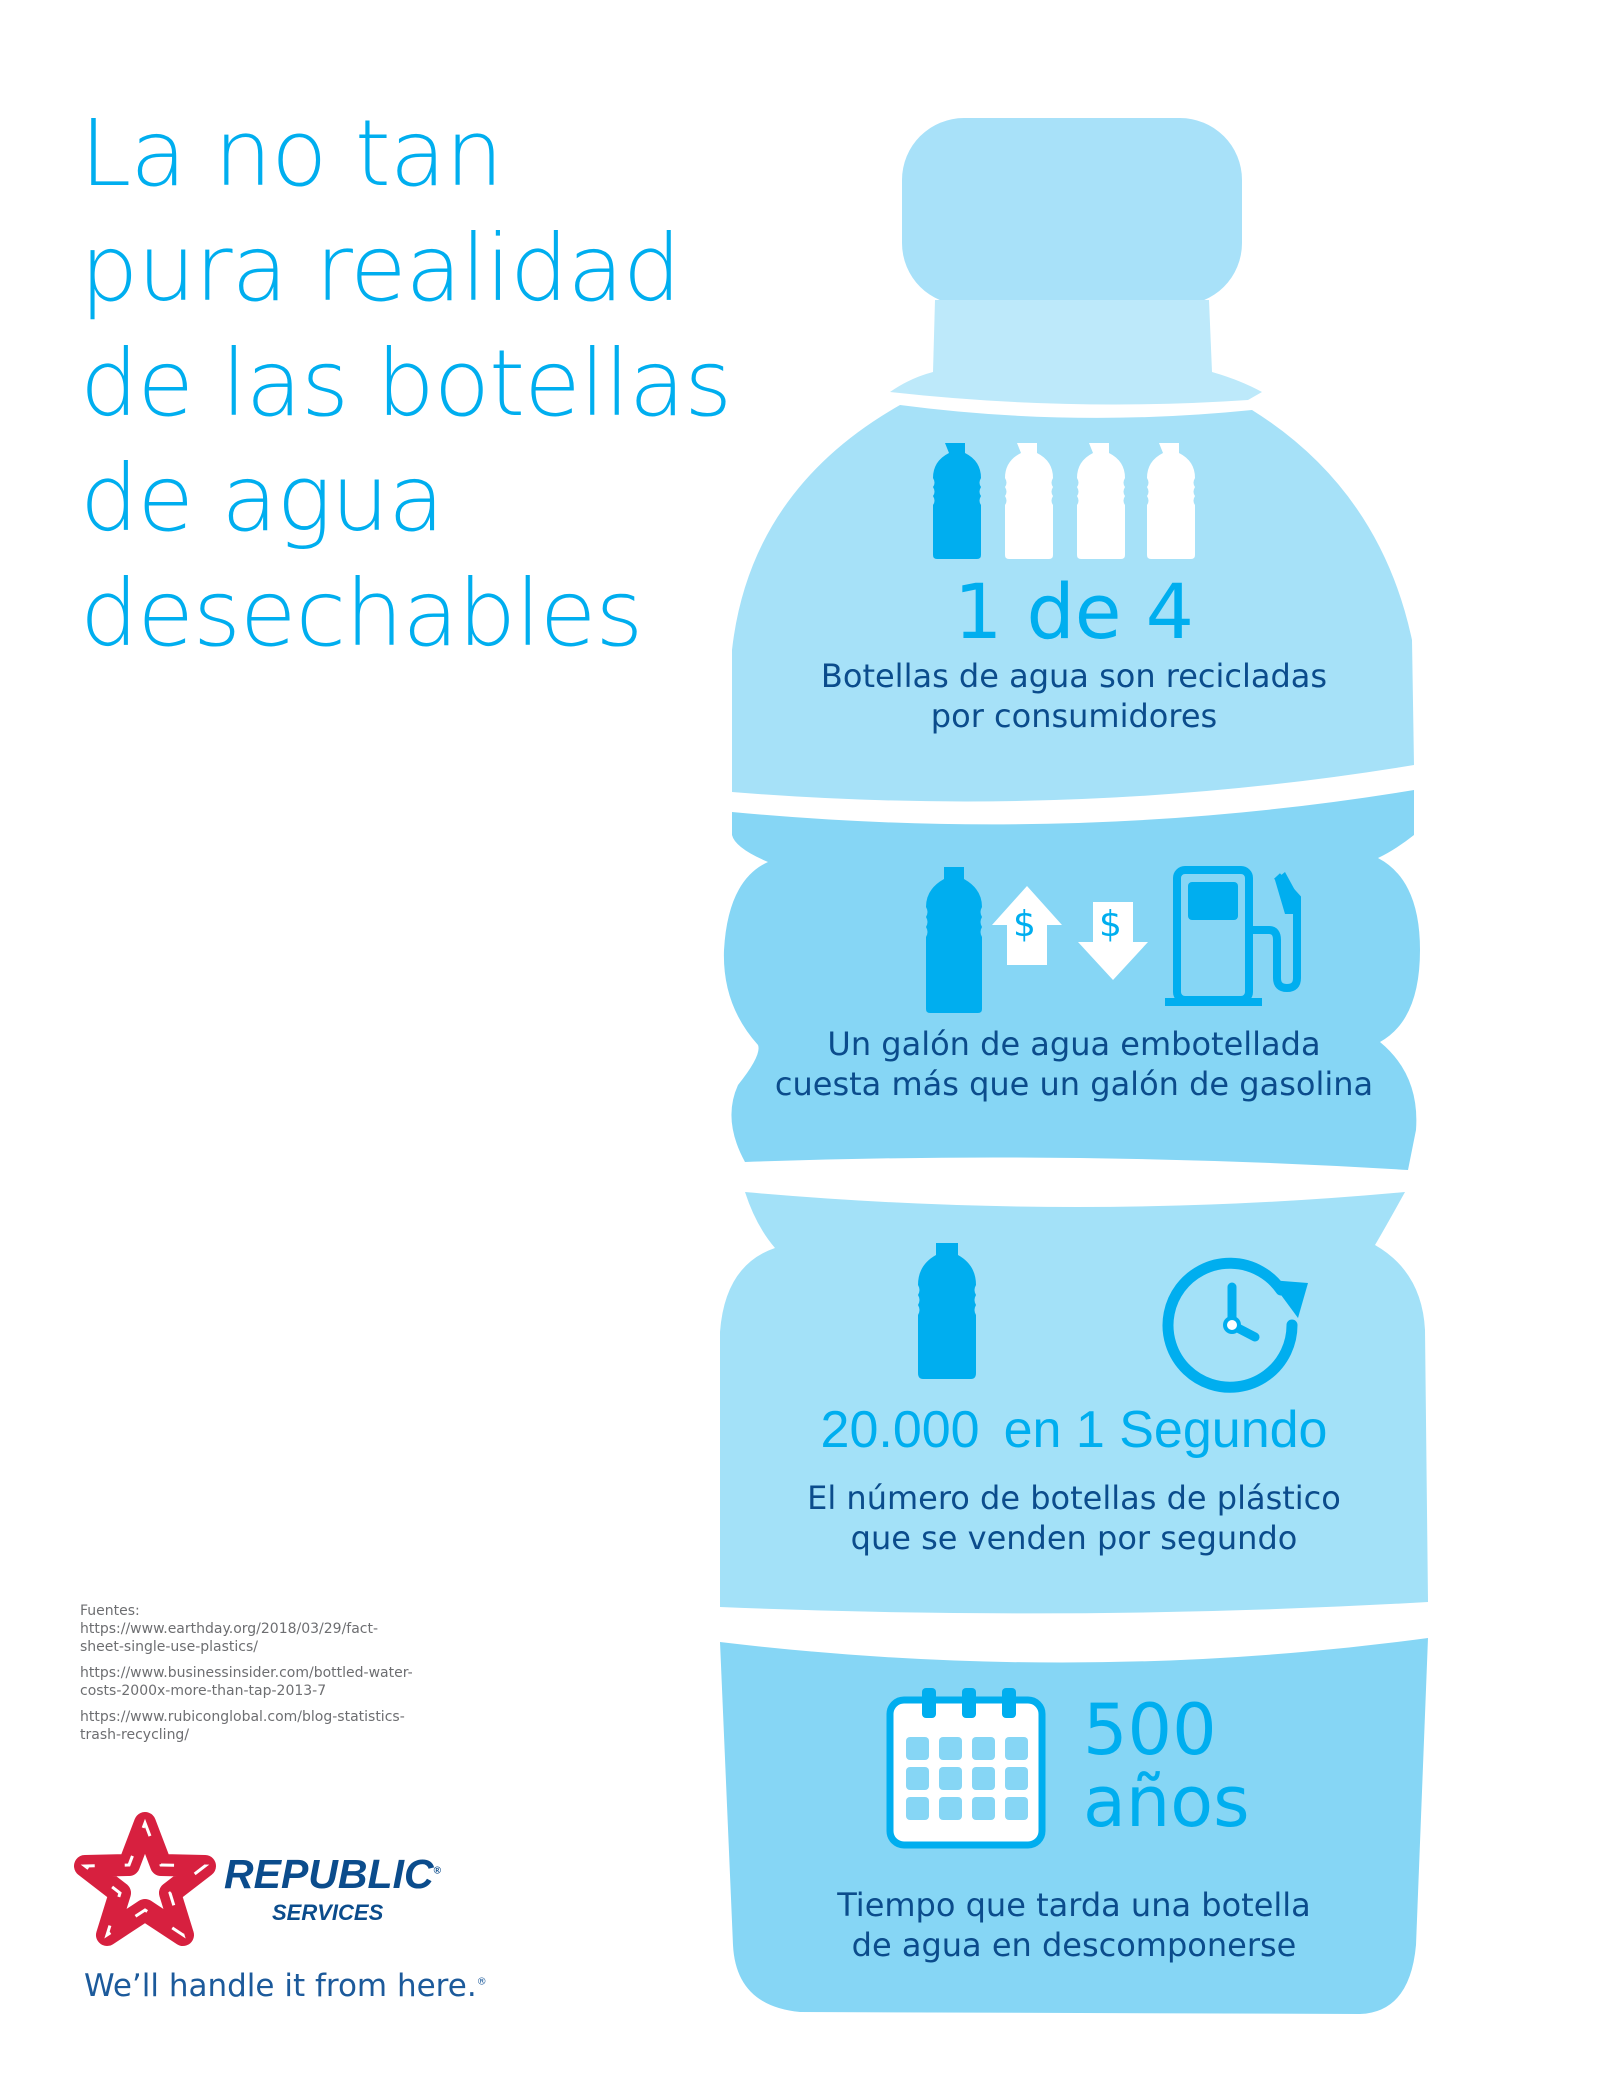  Describe the element at coordinates (1064, 501) in the screenshot. I see `bottles-1-of-4-icon` at that location.